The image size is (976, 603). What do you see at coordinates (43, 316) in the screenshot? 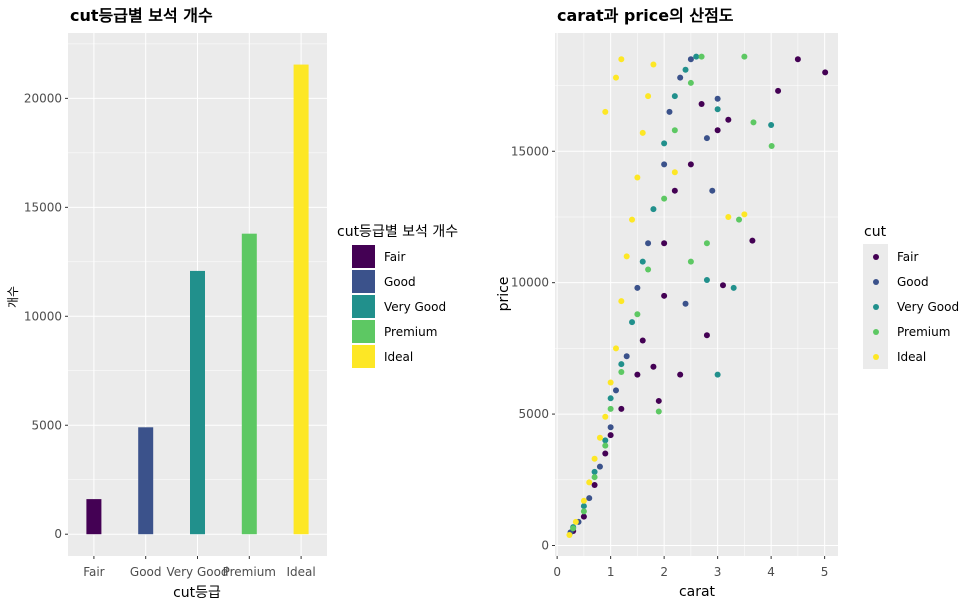
I see `bar-y-tick-label: 10000` at bounding box center [43, 316].